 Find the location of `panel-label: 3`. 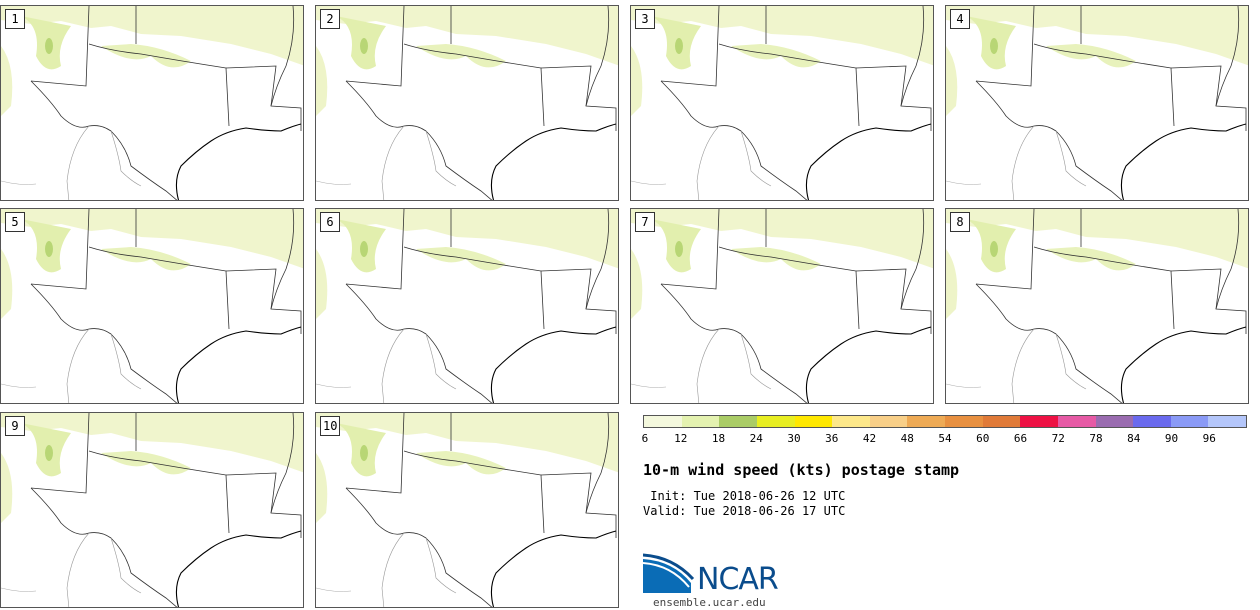

panel-label: 3 is located at coordinates (645, 19).